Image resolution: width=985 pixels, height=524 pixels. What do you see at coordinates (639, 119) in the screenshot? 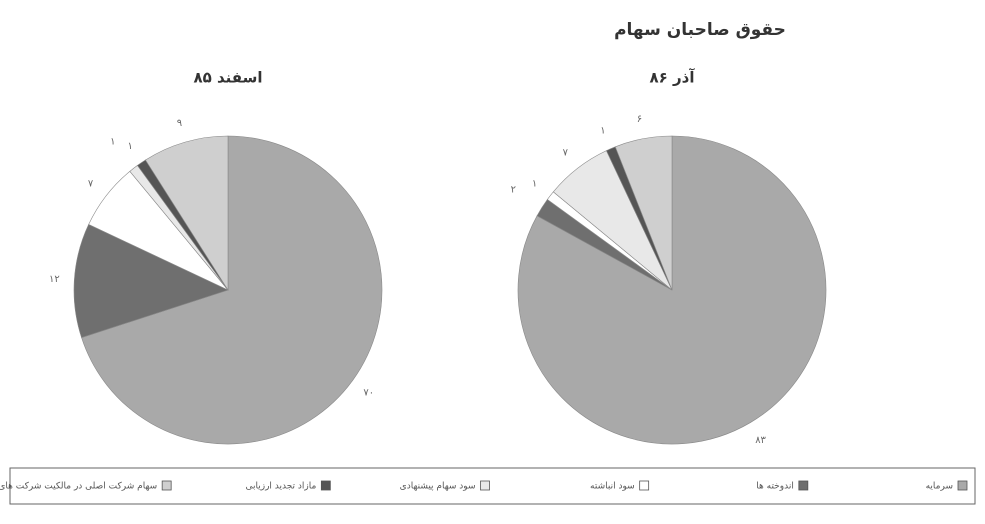
I see `data-label: ۶` at bounding box center [639, 119].